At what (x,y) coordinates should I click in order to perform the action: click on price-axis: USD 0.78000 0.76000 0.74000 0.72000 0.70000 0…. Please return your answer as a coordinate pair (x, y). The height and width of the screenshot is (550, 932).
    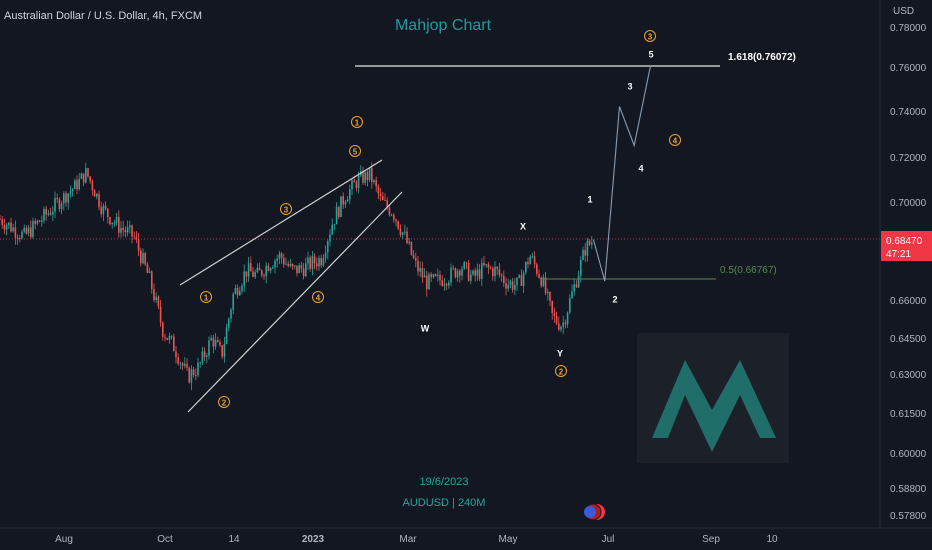
    Looking at the image, I should click on (903, 264).